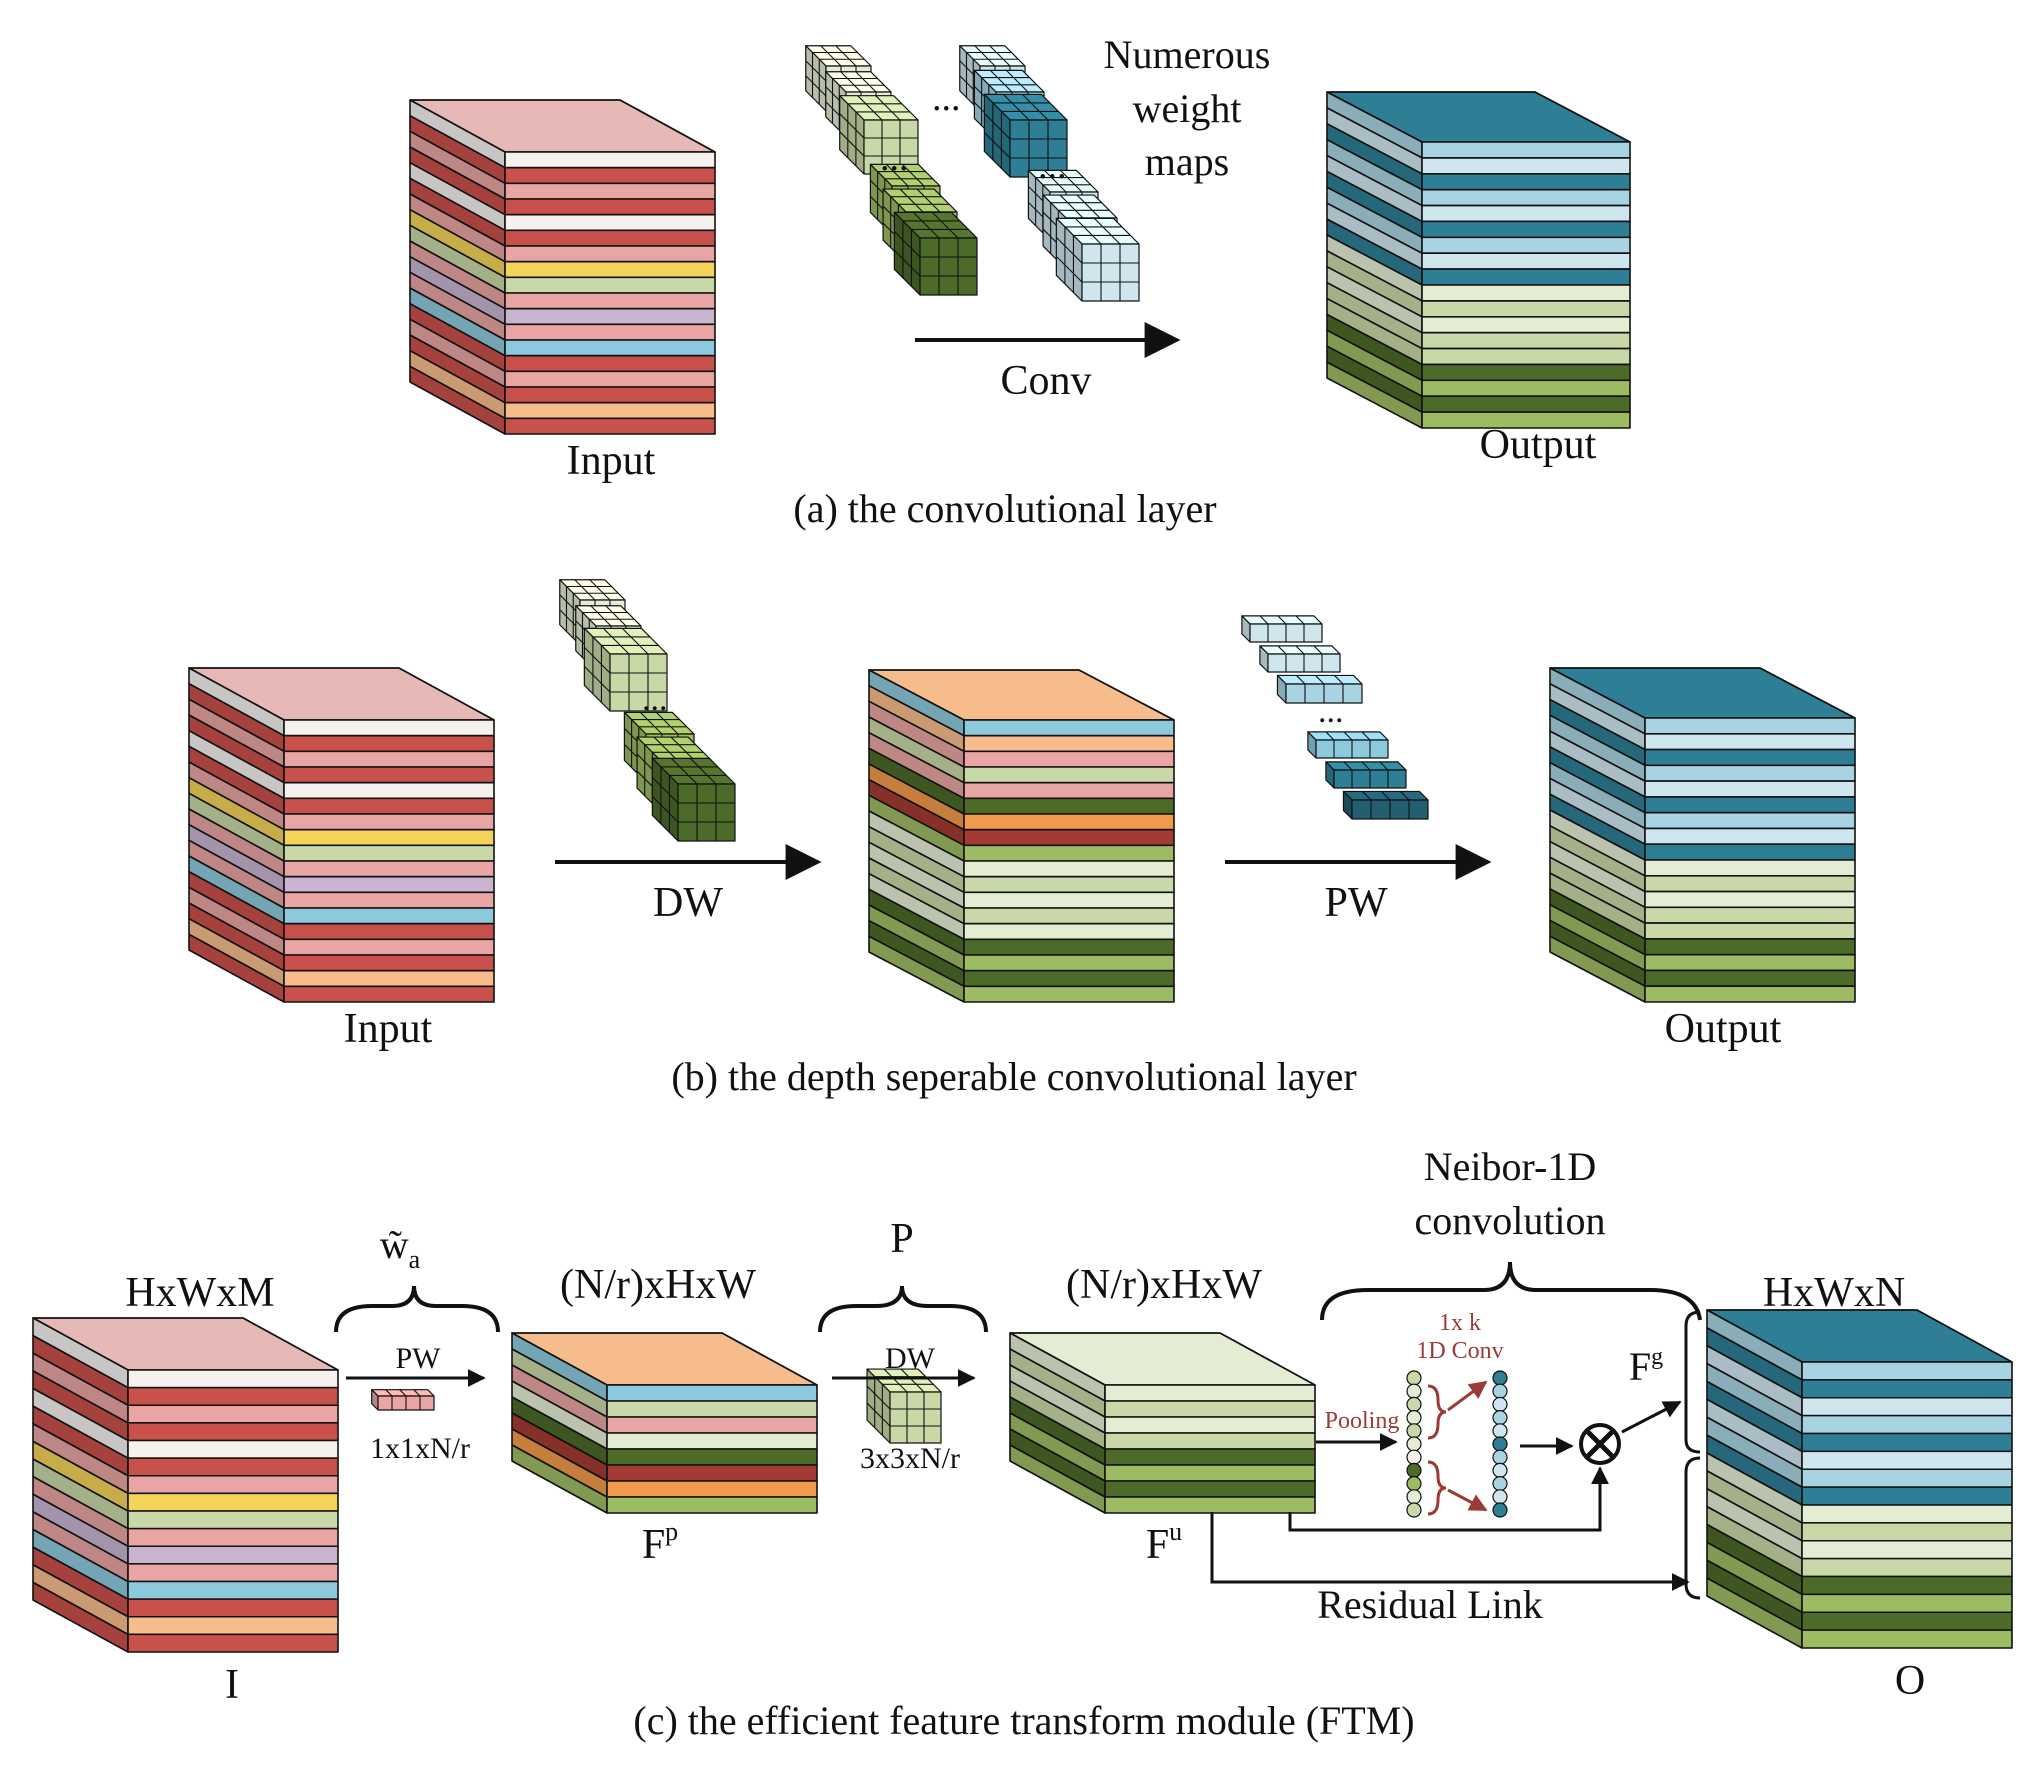 The width and height of the screenshot is (2030, 1768). What do you see at coordinates (1510, 1166) in the screenshot?
I see `neibor-label: Neibor-1D` at bounding box center [1510, 1166].